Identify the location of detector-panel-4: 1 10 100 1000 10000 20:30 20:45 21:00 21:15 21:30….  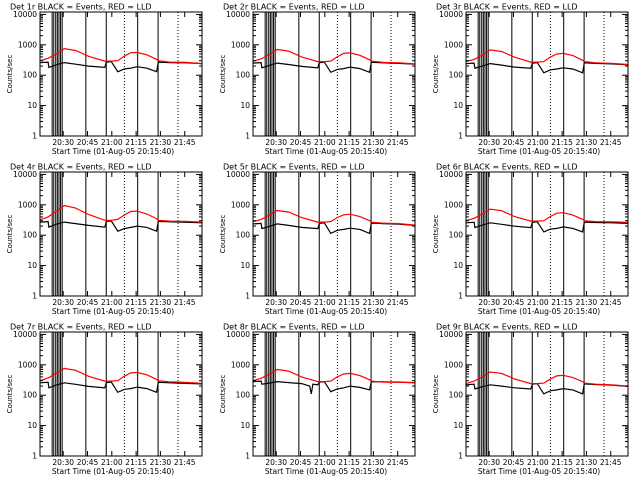
(104, 239).